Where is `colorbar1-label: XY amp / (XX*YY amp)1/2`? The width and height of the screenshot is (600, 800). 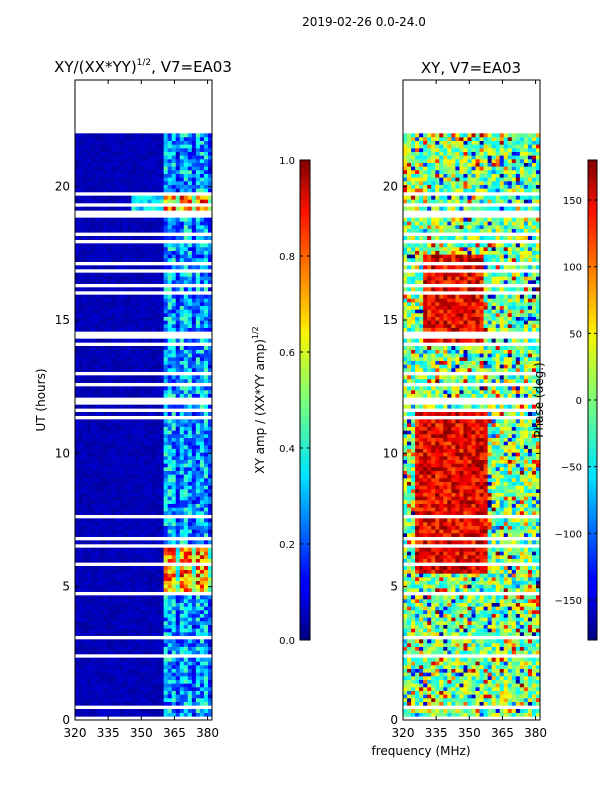 colorbar1-label: XY amp / (XX*YY amp)1/2 is located at coordinates (259, 400).